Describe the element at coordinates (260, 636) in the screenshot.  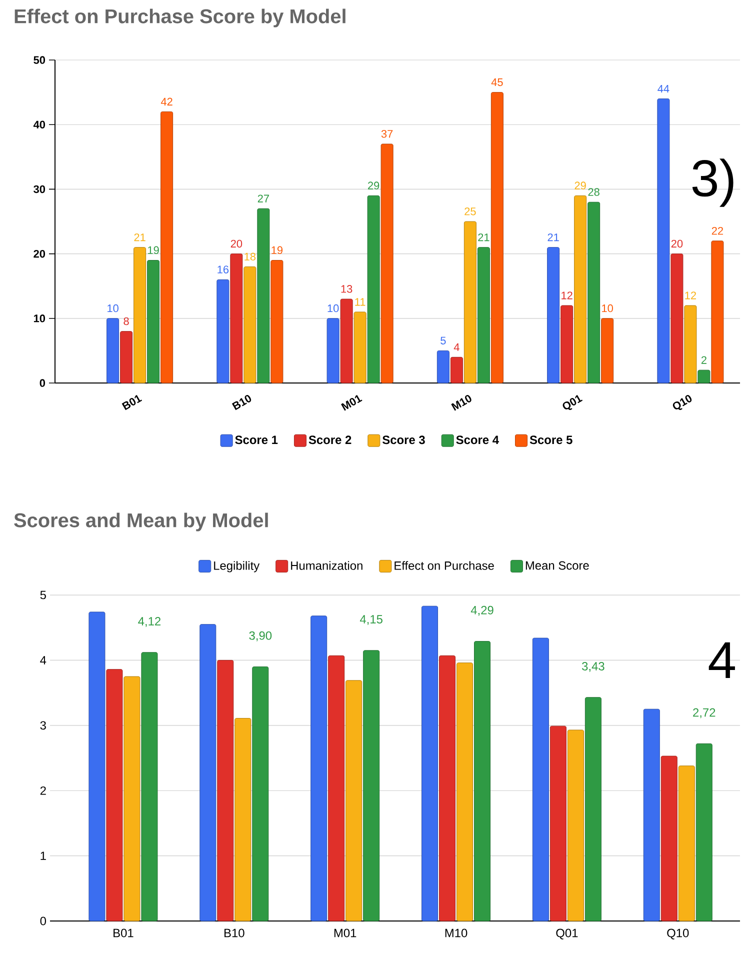
I see `data-label: 3,90` at that location.